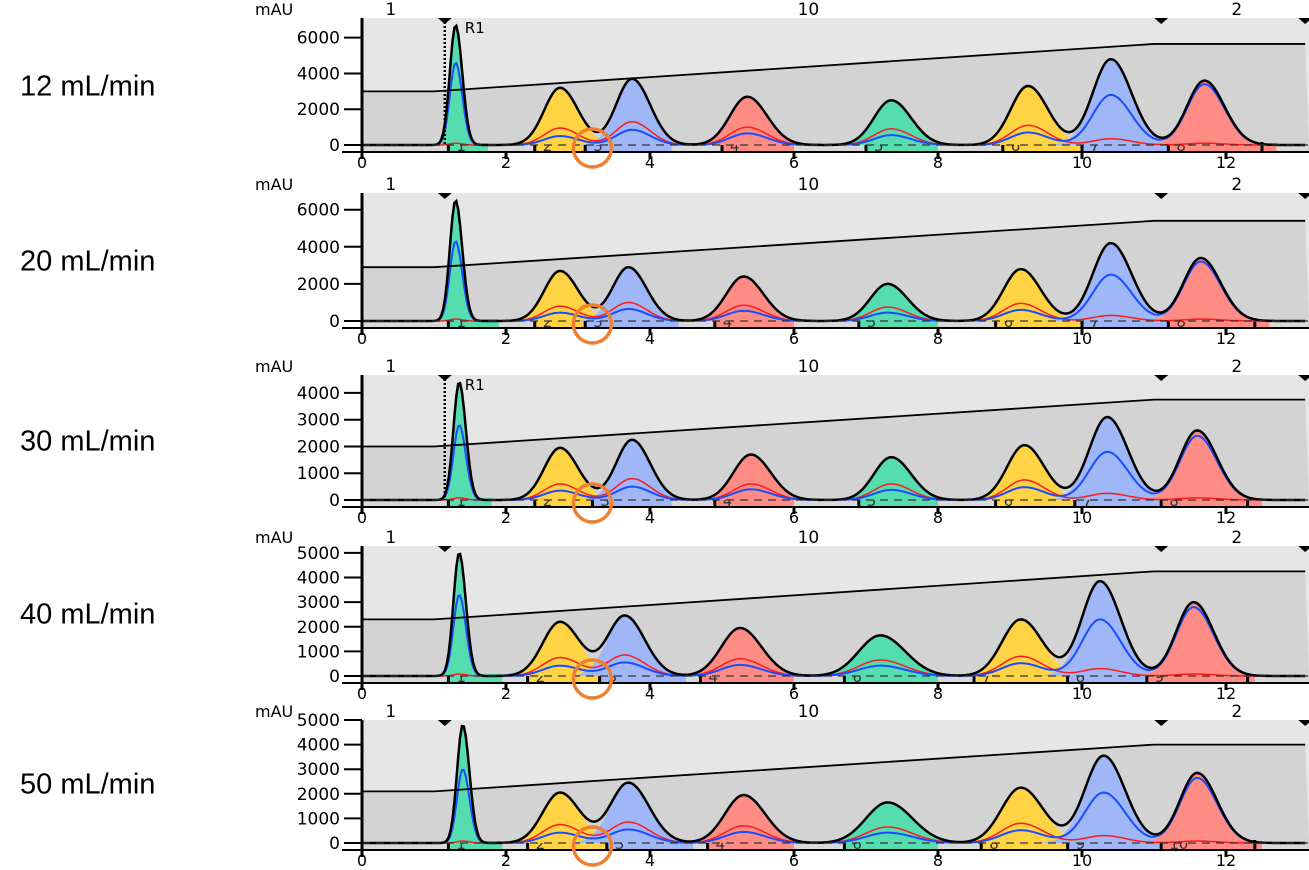  I want to click on row-label-4: 50 mL/min, so click(88, 784).